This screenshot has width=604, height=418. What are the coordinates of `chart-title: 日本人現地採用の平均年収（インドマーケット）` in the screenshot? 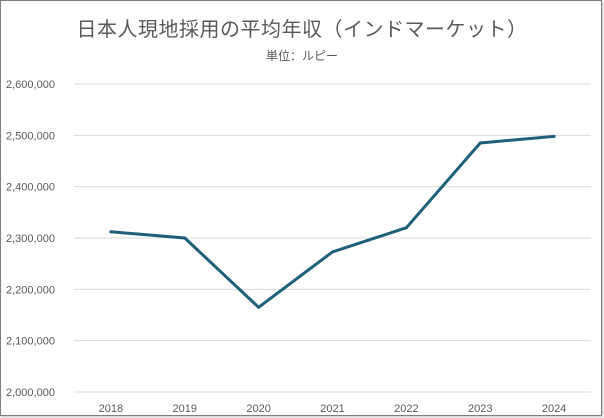 It's located at (302, 29).